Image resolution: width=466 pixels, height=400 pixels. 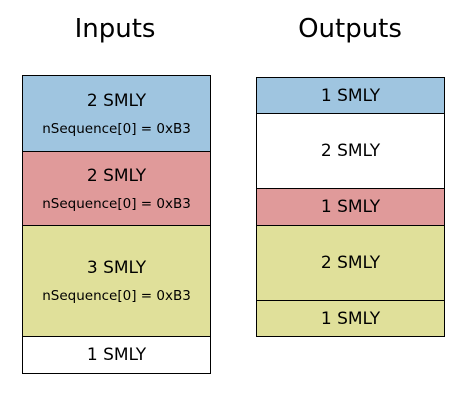 I want to click on input-amount: 3 SMLY, so click(x=116, y=268).